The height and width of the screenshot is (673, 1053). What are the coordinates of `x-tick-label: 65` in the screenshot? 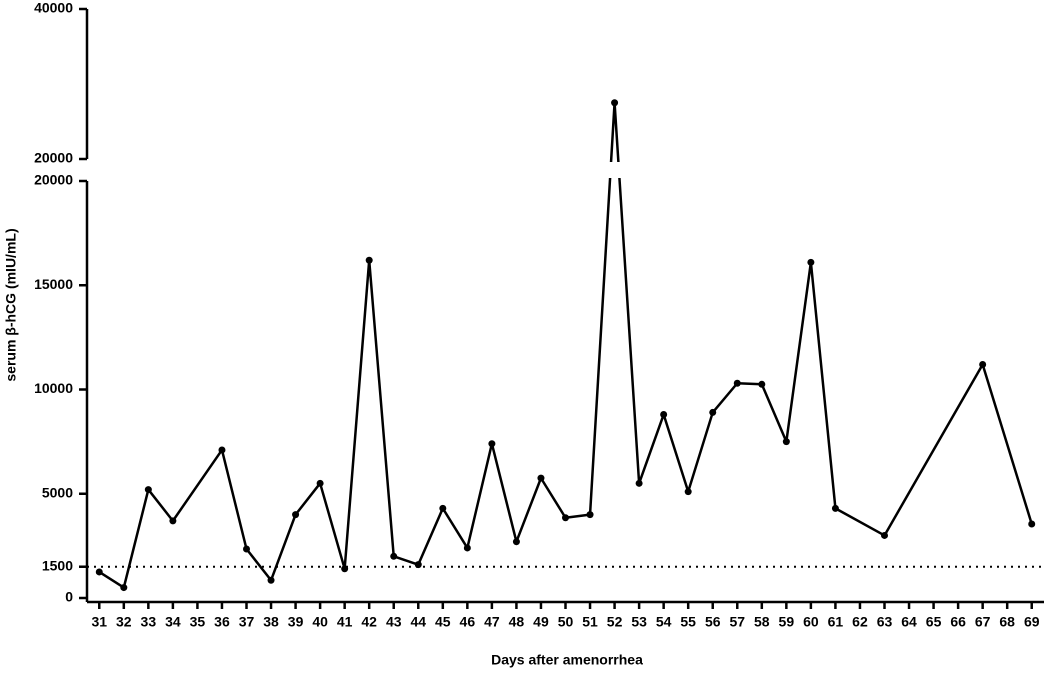 It's located at (934, 622).